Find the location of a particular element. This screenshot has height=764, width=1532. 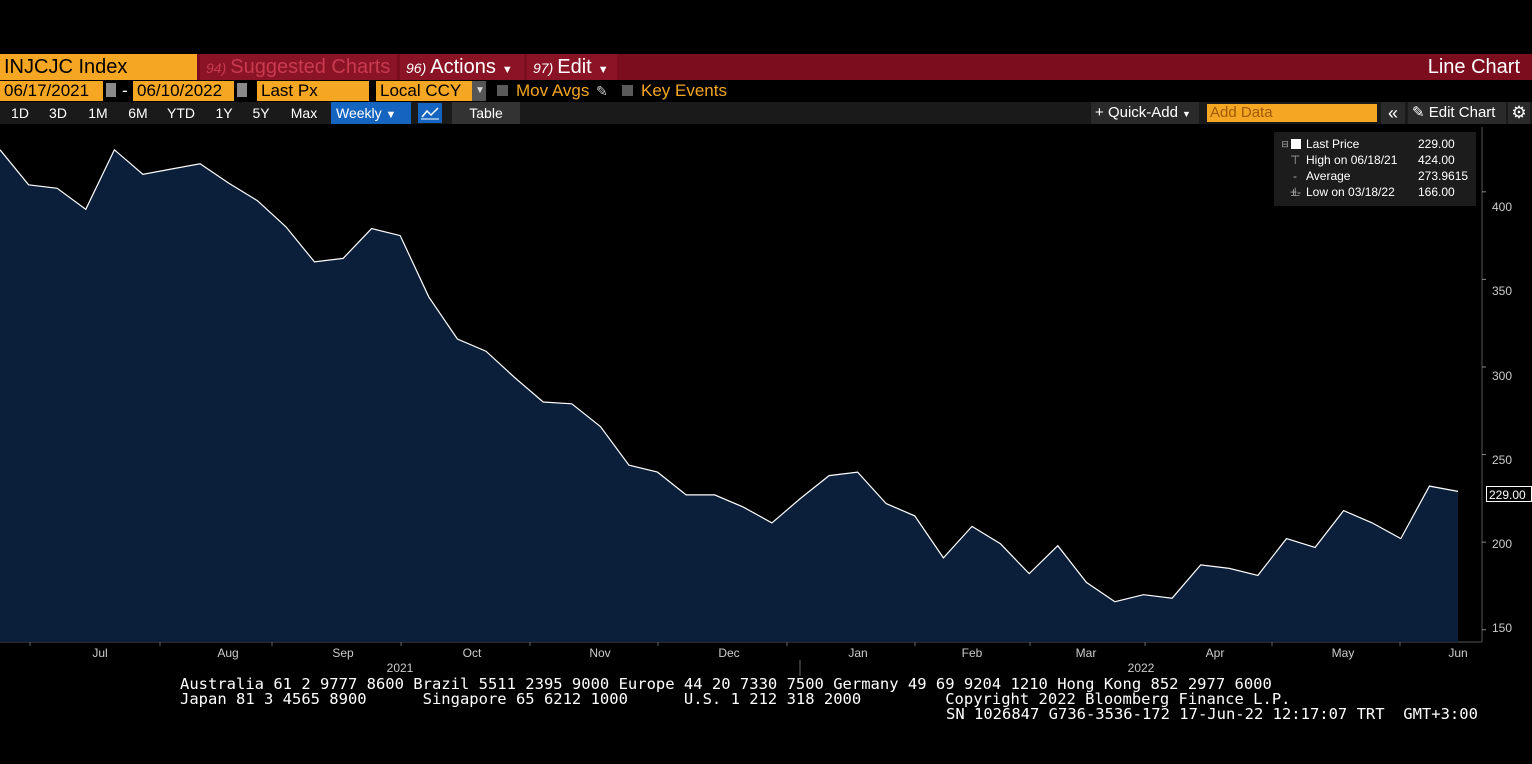

gear-icon: ⚙ is located at coordinates (1519, 113).